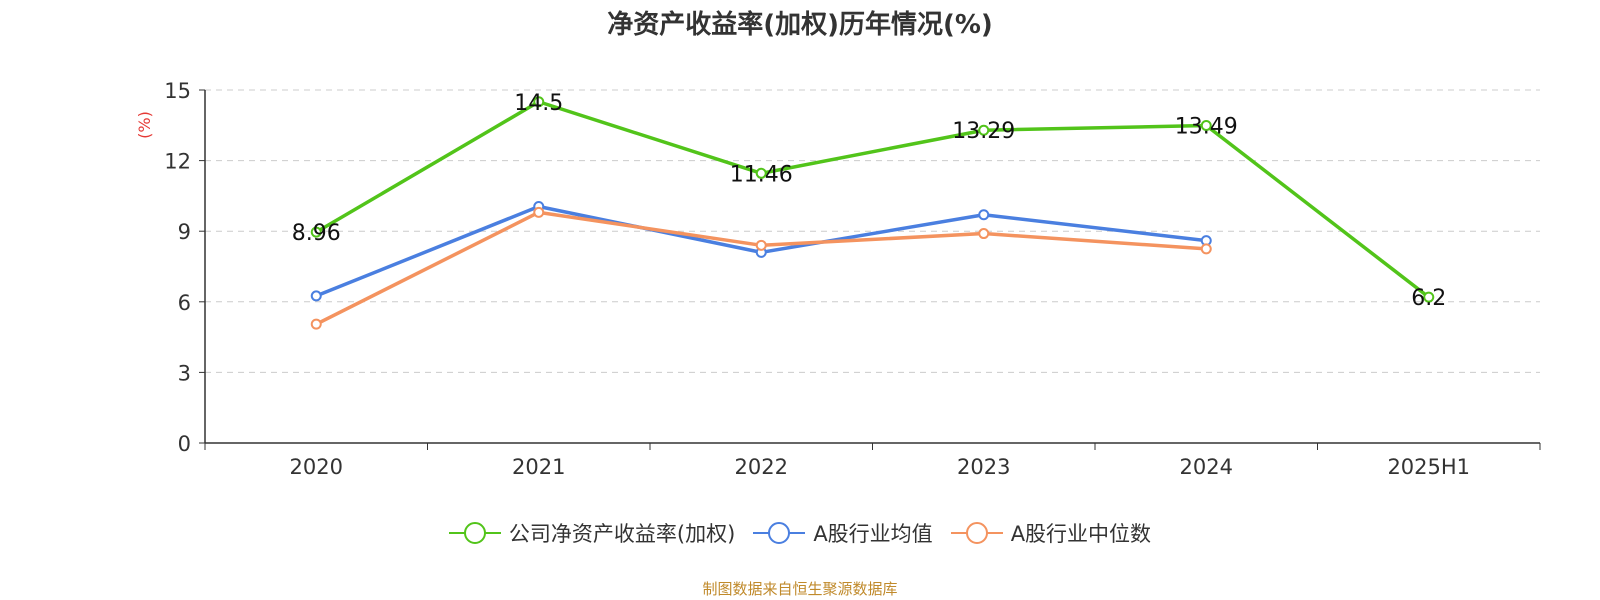  What do you see at coordinates (800, 25) in the screenshot?
I see `chart-title: 净资产收益率(加权)历年情况(%)` at bounding box center [800, 25].